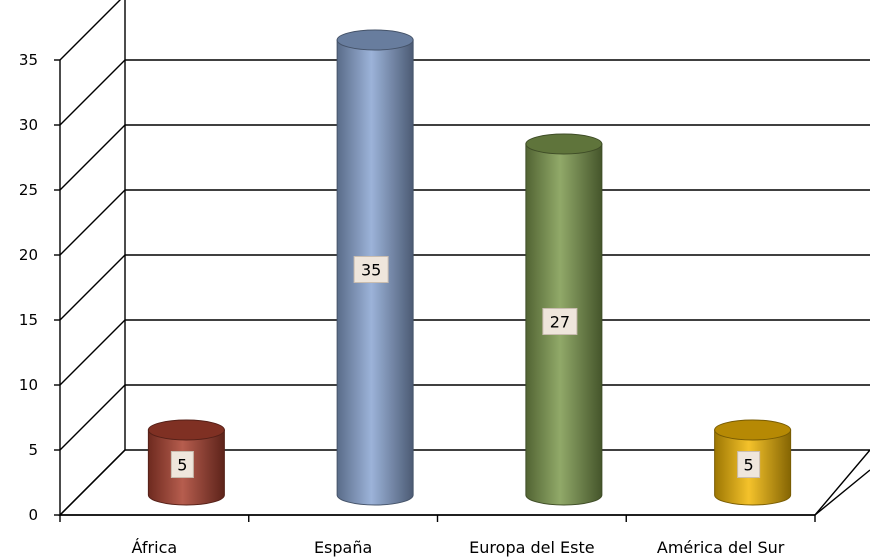  I want to click on data-label-text: 27, so click(560, 322).